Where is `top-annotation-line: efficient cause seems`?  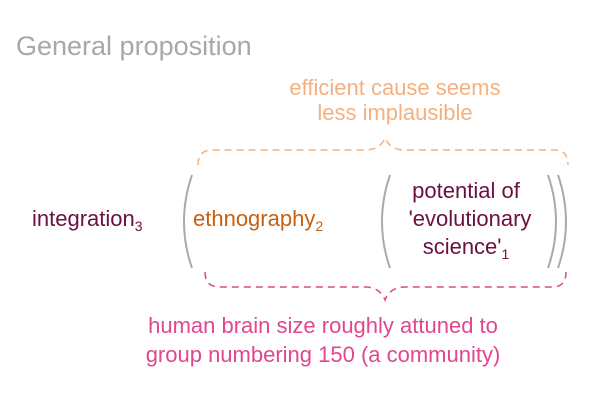 top-annotation-line: efficient cause seems is located at coordinates (394, 87).